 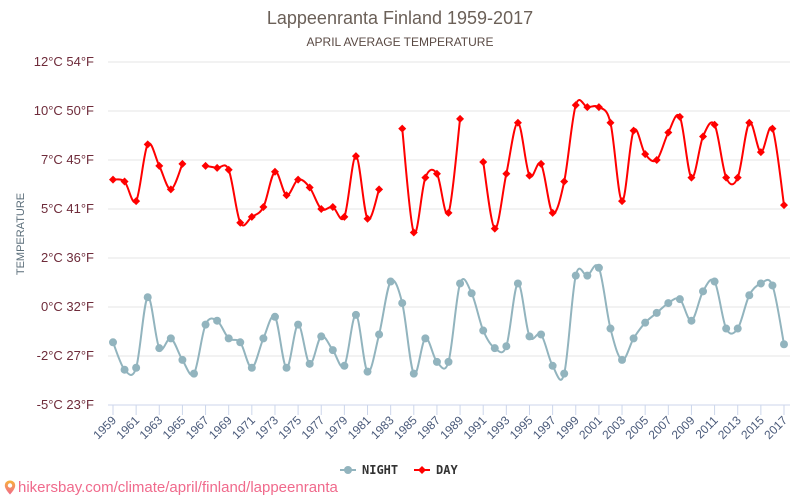 I want to click on legend-item-day: DAY, so click(x=436, y=470).